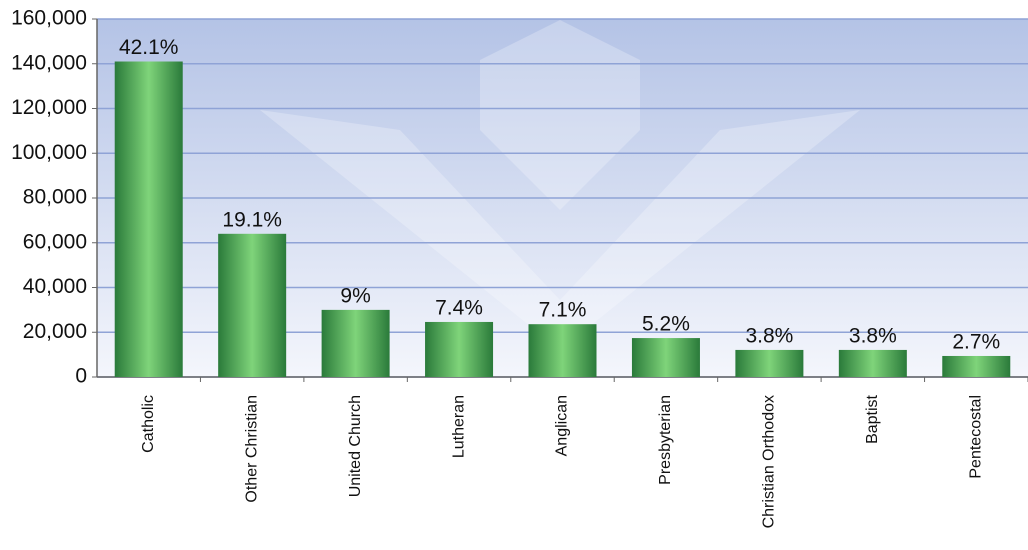  Describe the element at coordinates (355, 295) in the screenshot. I see `bar-label: 9%` at that location.